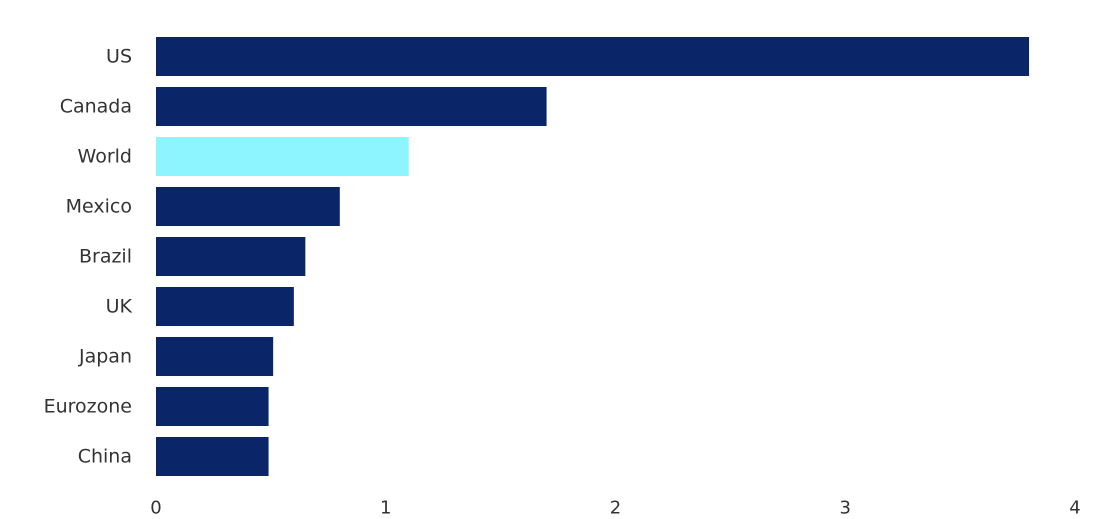  Describe the element at coordinates (105, 157) in the screenshot. I see `category-label-world: World` at that location.